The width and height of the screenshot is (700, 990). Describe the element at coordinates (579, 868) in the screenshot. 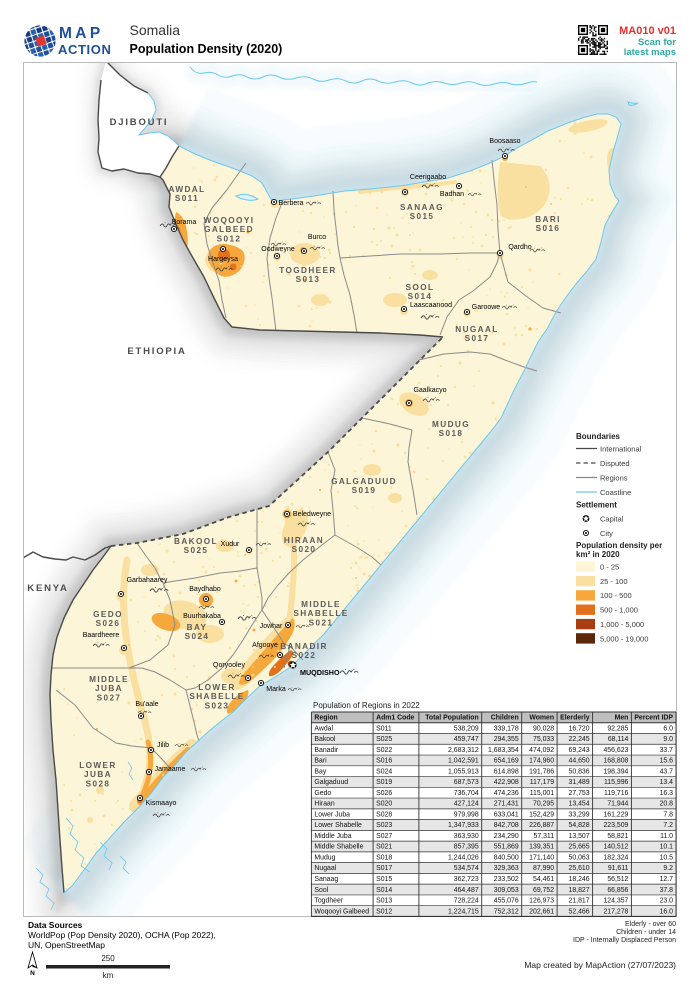

I see `svg-text: 25,610` at that location.